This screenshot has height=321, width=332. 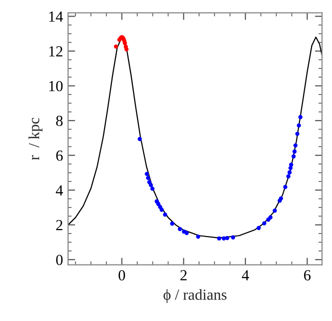 What do you see at coordinates (59, 225) in the screenshot?
I see `y-tick-label: 2` at bounding box center [59, 225].